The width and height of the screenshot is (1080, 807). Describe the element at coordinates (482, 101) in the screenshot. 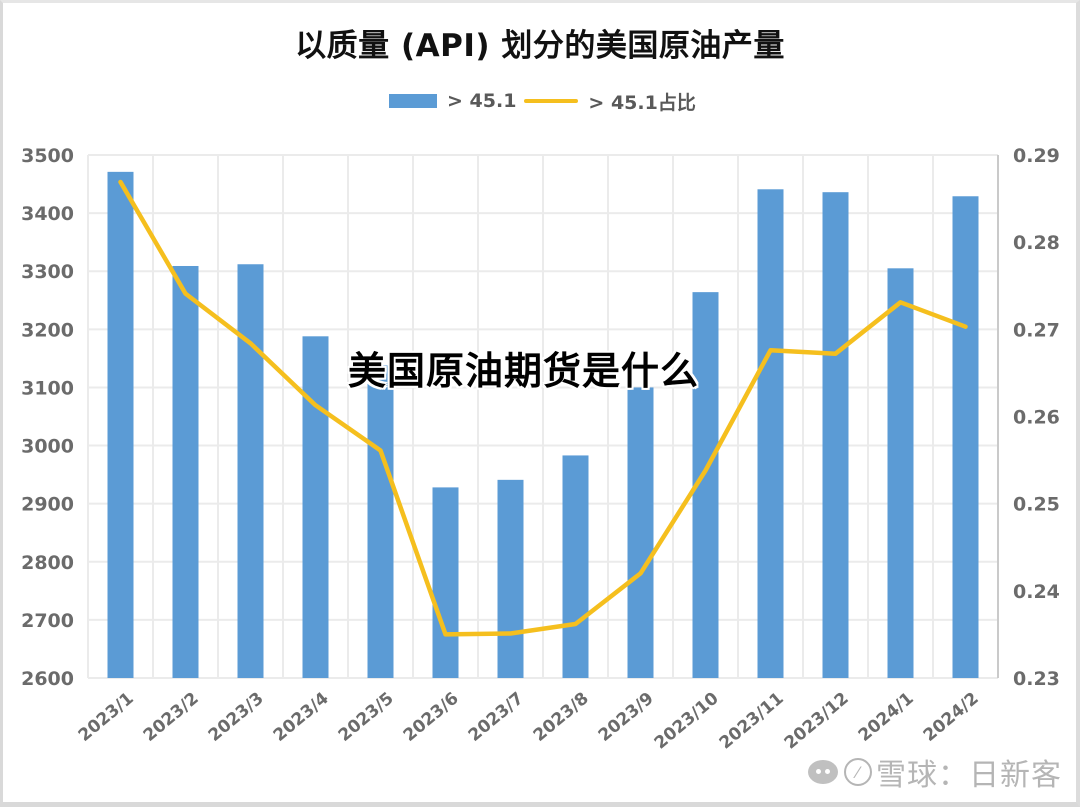

I see `legend-bar-label: > 45.1` at that location.